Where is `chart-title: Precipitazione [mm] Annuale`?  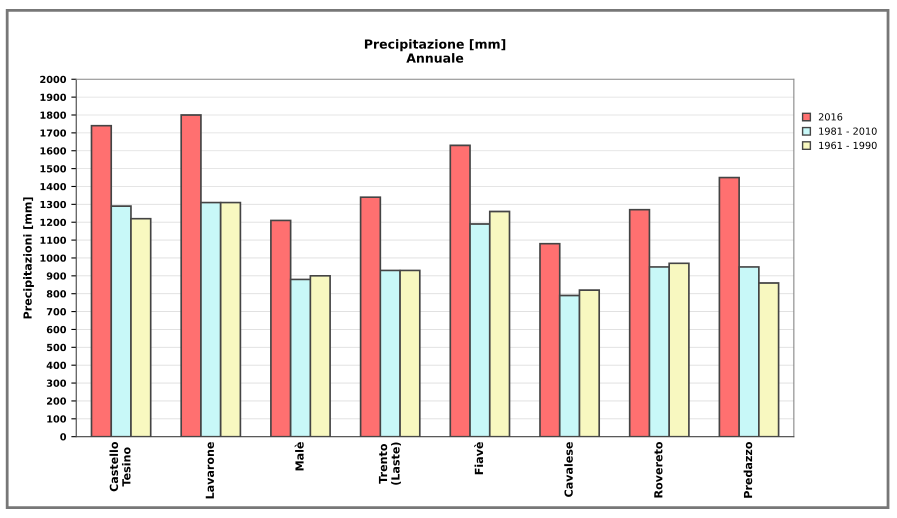 chart-title: Precipitazione [mm] Annuale is located at coordinates (435, 51).